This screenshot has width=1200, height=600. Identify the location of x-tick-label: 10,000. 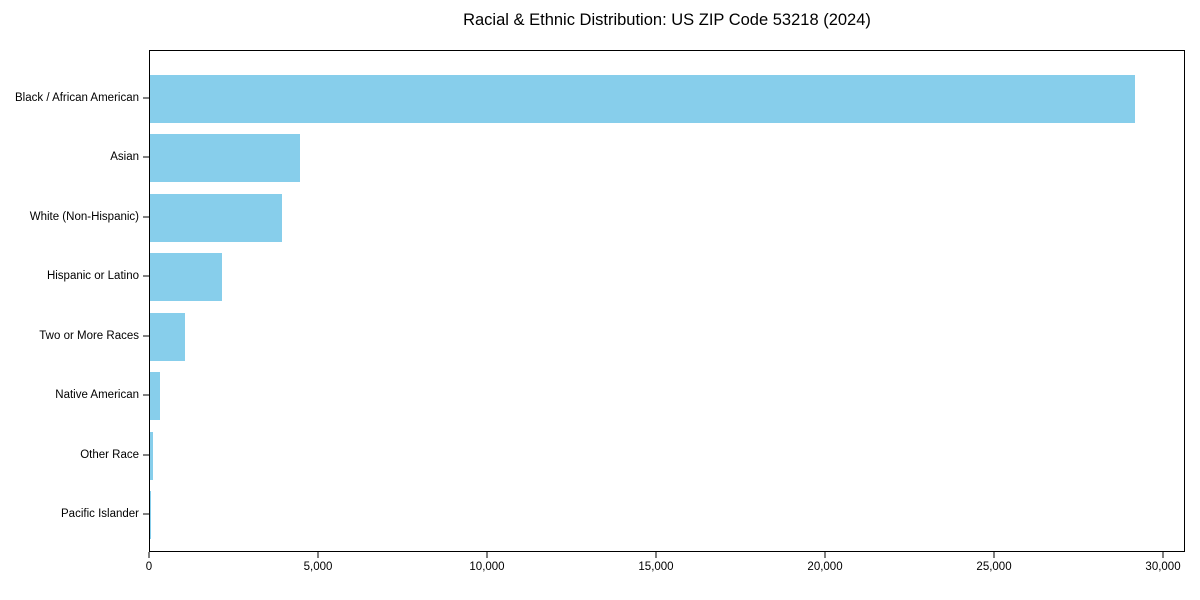
(487, 567).